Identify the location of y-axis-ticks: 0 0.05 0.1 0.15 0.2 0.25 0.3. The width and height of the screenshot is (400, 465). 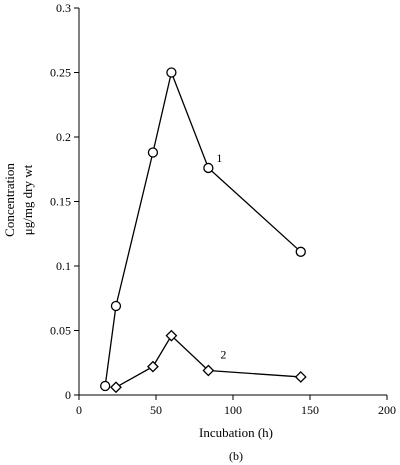
(64, 201).